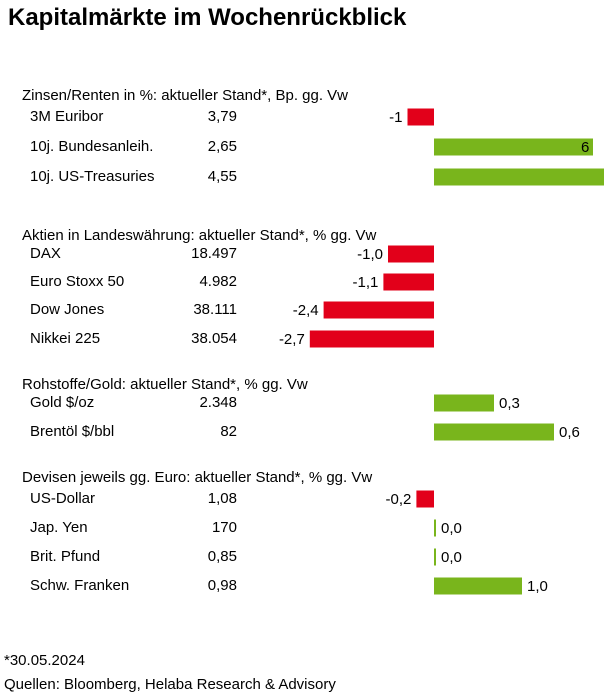 The image size is (604, 697). Describe the element at coordinates (218, 402) in the screenshot. I see `level-value: 2.348` at that location.